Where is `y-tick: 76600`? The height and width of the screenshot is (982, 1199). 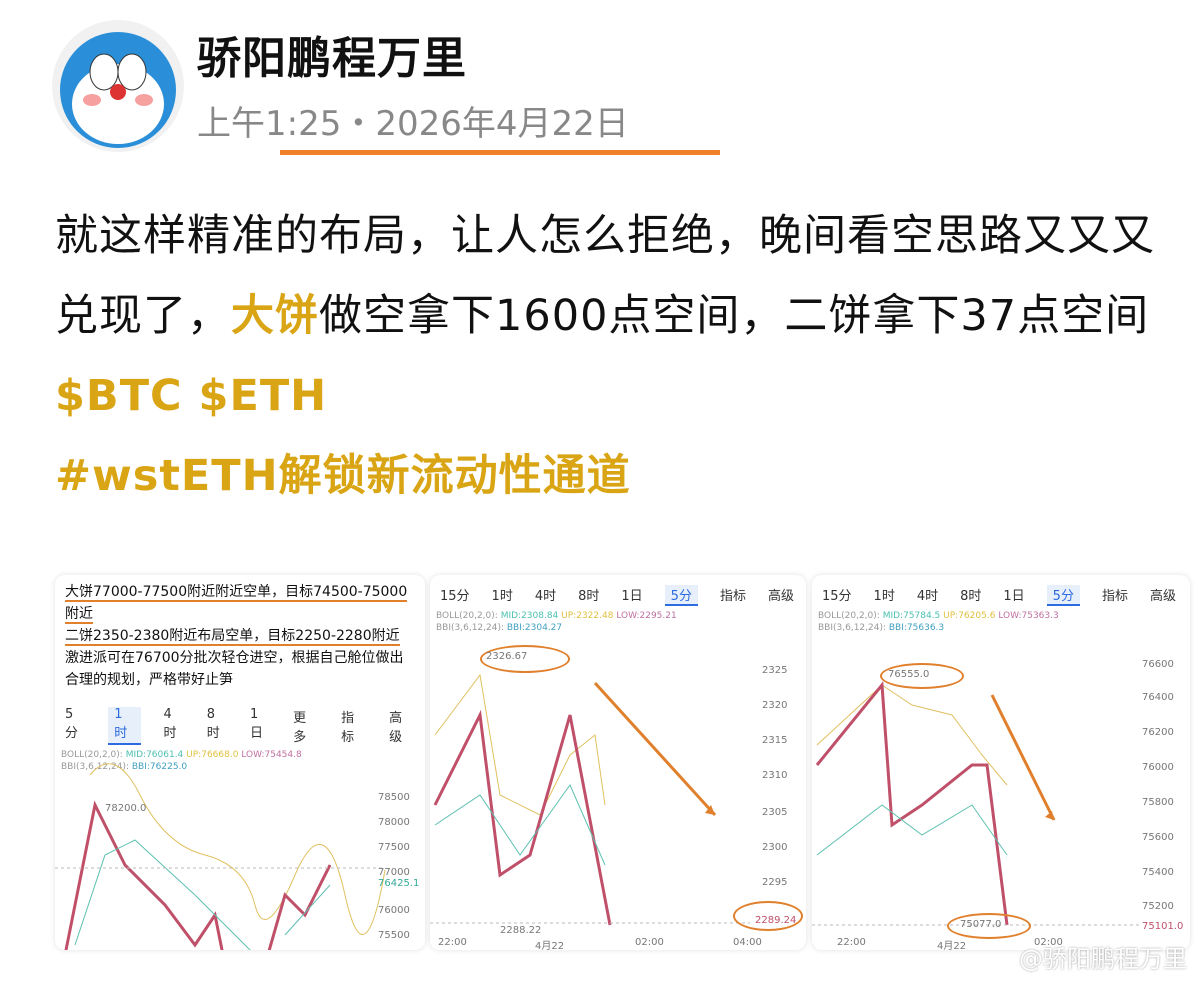
y-tick: 76600 is located at coordinates (1158, 664).